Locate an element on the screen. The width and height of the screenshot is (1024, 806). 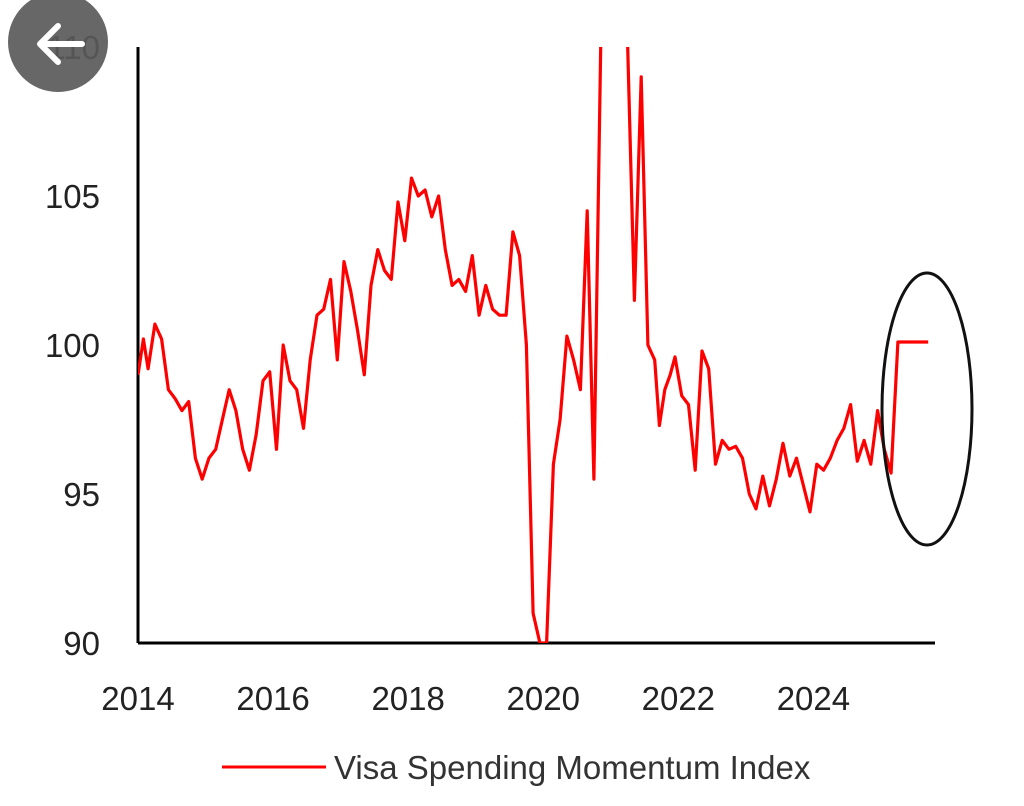
y-tick-label: 105 is located at coordinates (72, 196).